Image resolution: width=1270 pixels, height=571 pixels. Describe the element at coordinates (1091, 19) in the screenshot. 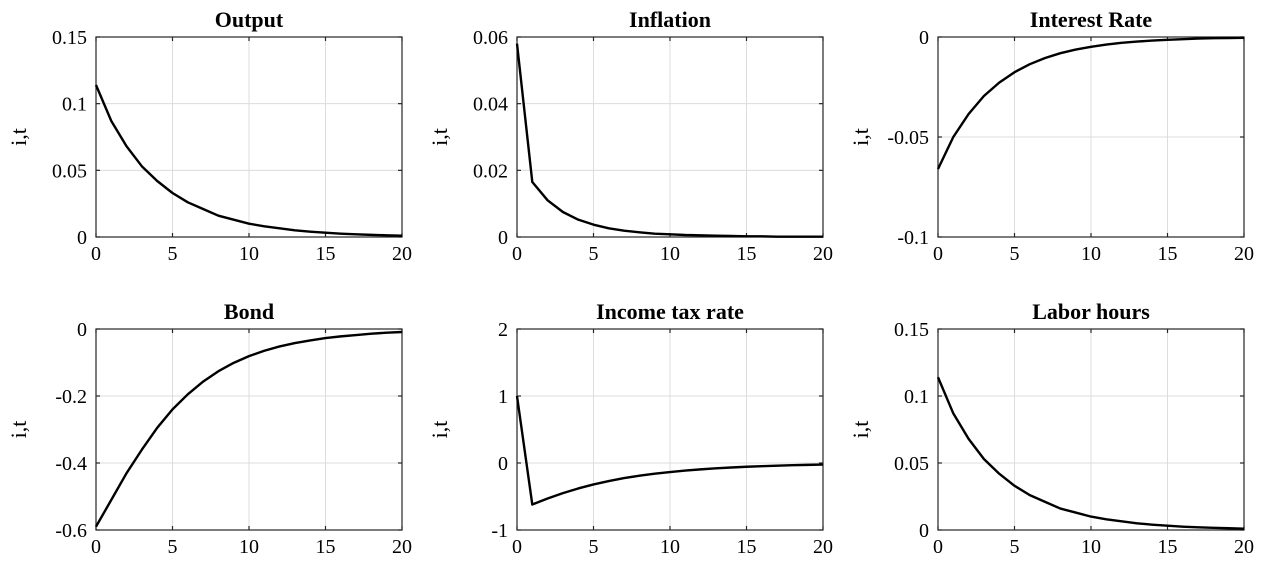

I see `chart-title: Interest Rate` at that location.